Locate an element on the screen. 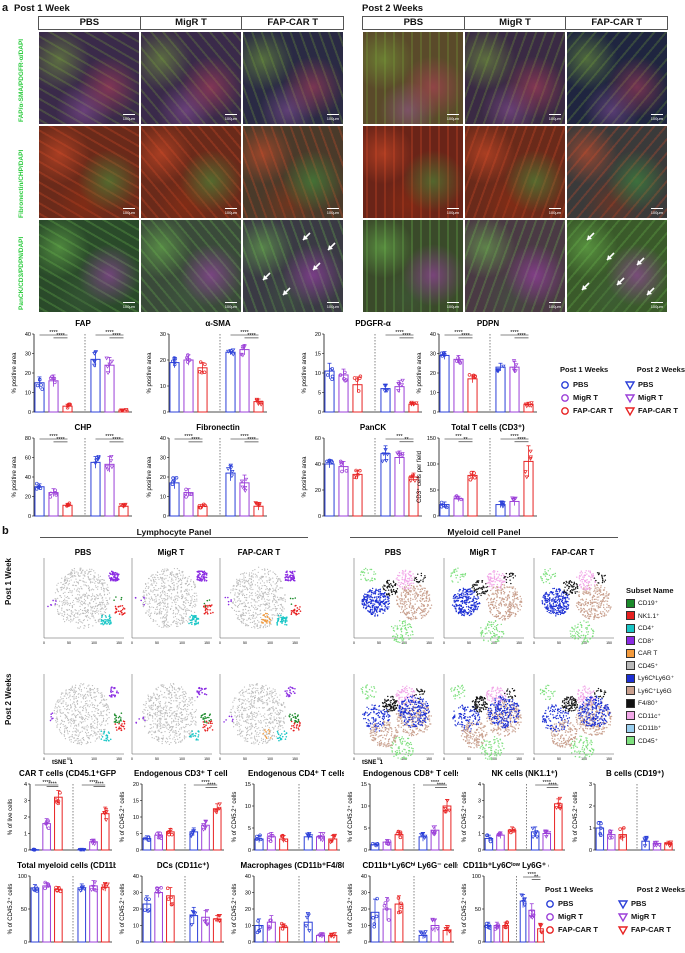  micrograph-tile: 100μm is located at coordinates (191, 266).